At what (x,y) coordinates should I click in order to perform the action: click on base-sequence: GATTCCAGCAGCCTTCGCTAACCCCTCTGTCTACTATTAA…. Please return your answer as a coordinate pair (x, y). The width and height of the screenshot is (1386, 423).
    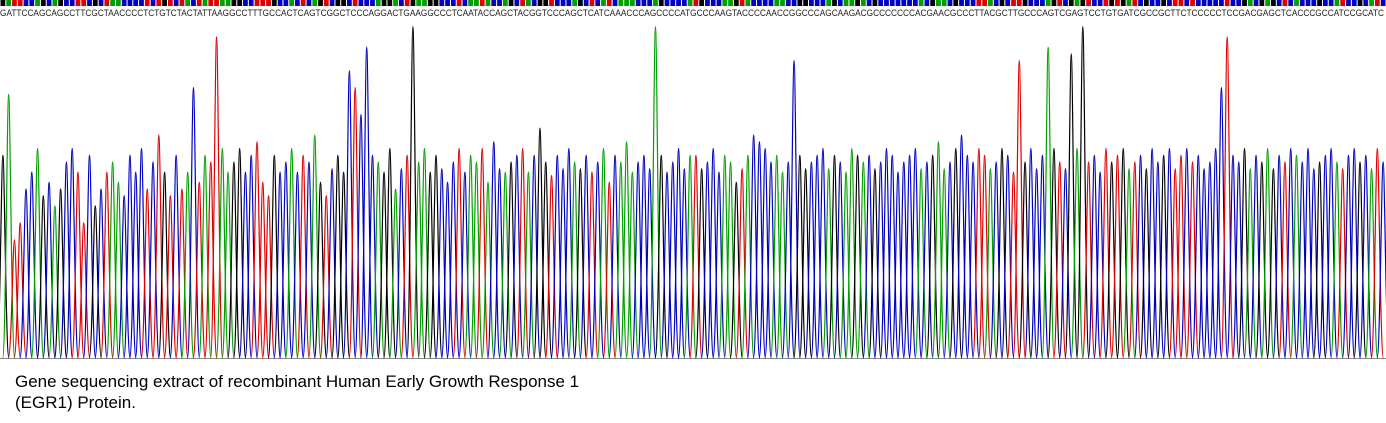
    Looking at the image, I should click on (692, 13).